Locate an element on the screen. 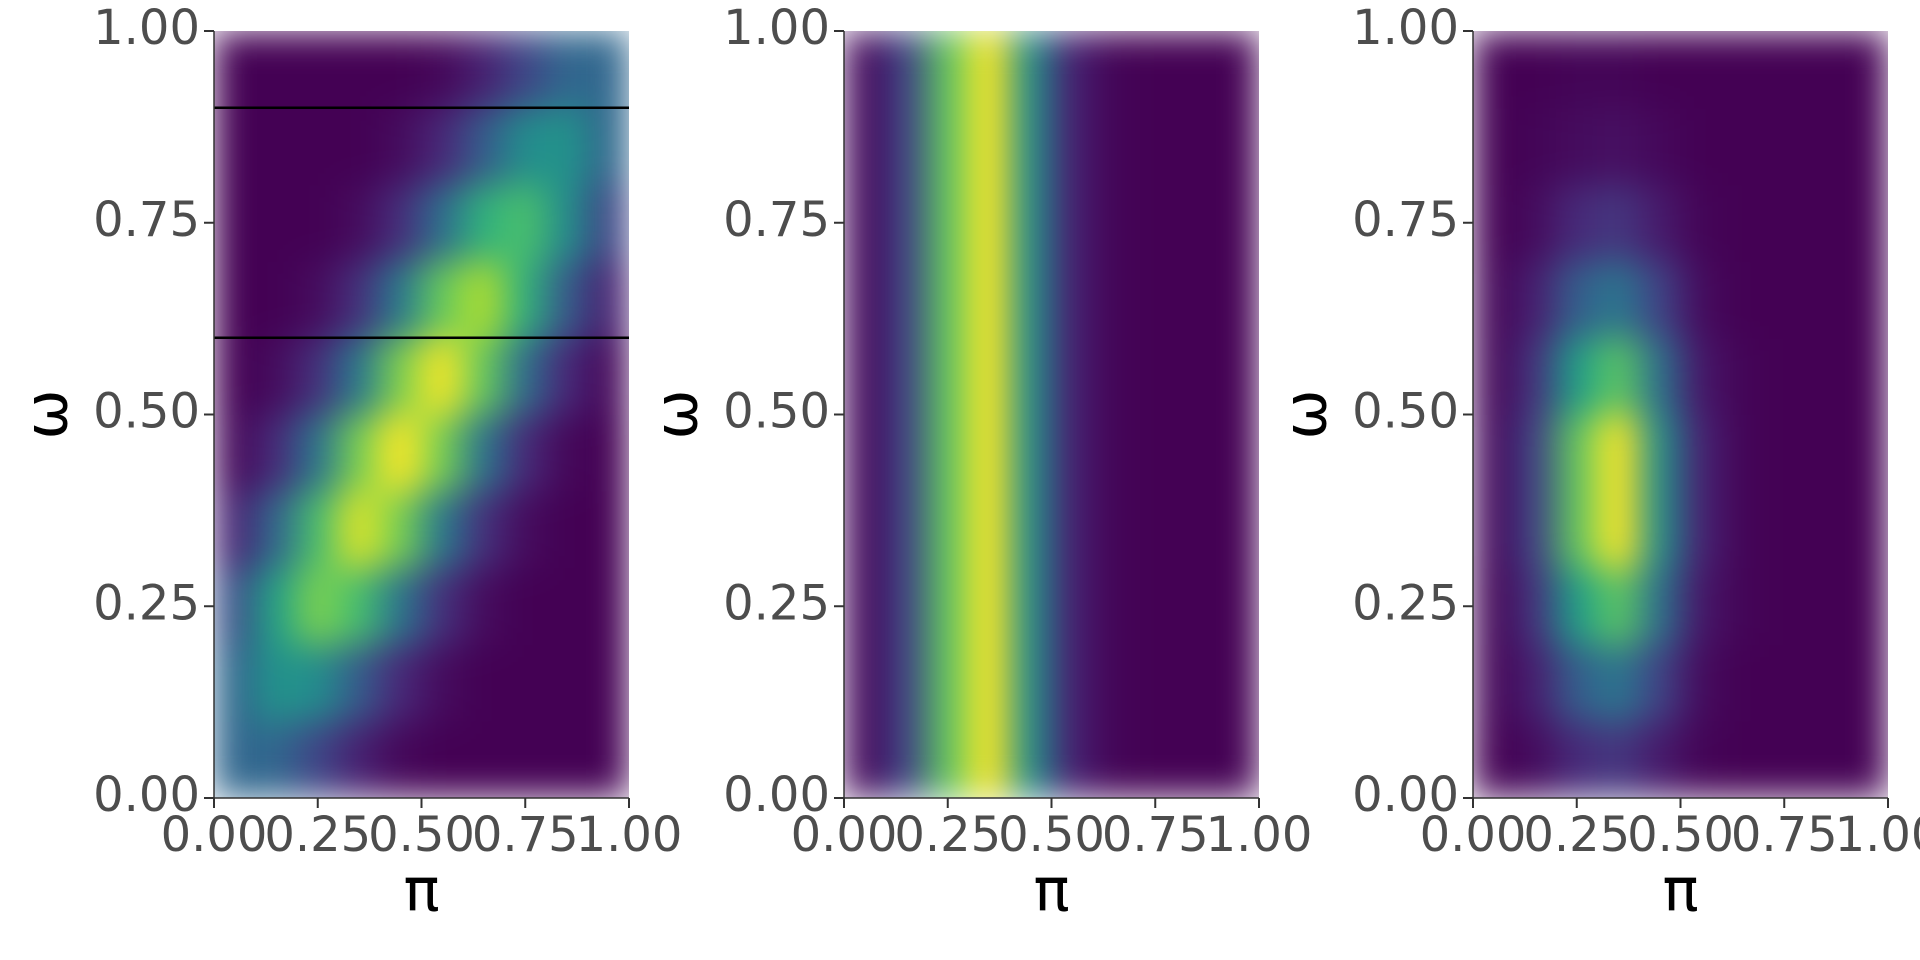 This screenshot has width=1920, height=960. y-tick-label: 0.50 is located at coordinates (146, 412).